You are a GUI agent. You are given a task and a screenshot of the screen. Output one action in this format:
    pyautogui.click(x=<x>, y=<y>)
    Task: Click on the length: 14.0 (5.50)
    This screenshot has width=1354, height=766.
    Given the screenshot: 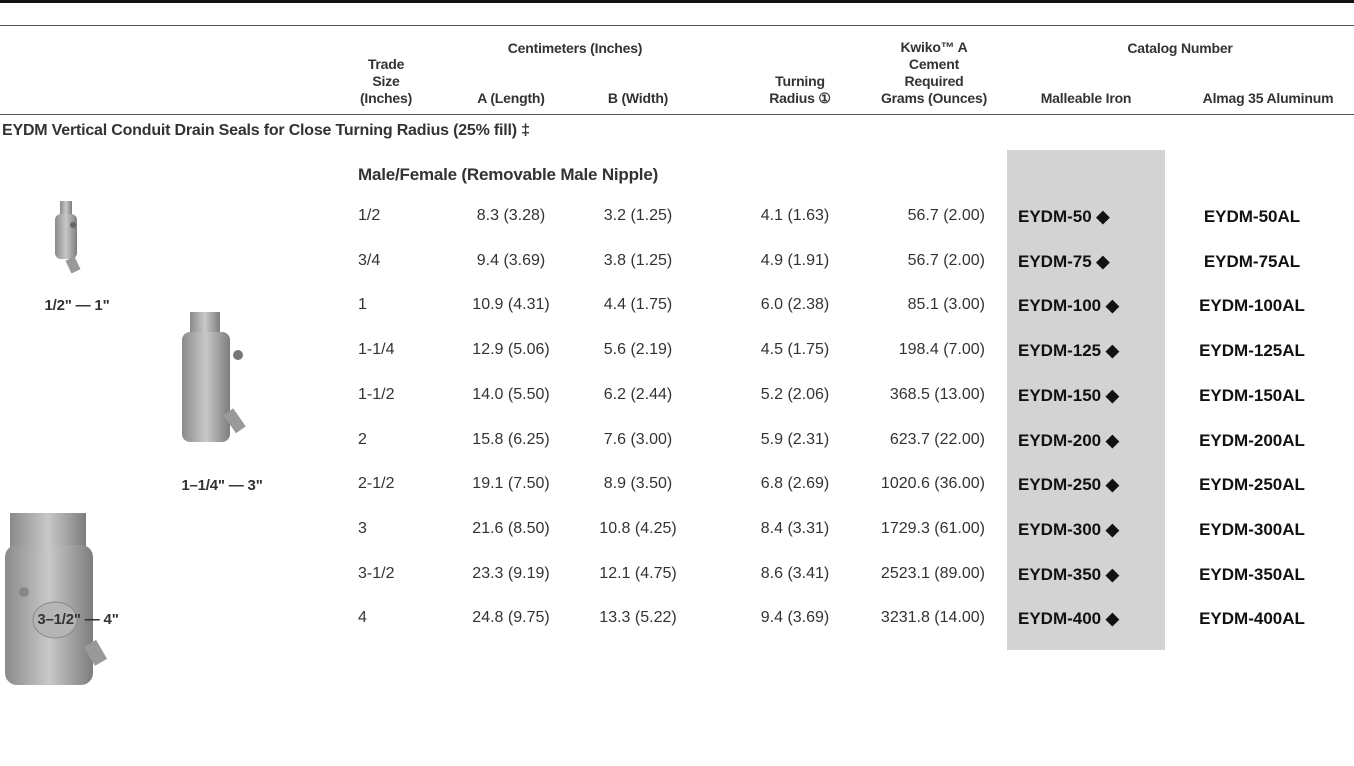 What is the action you would take?
    pyautogui.click(x=511, y=394)
    